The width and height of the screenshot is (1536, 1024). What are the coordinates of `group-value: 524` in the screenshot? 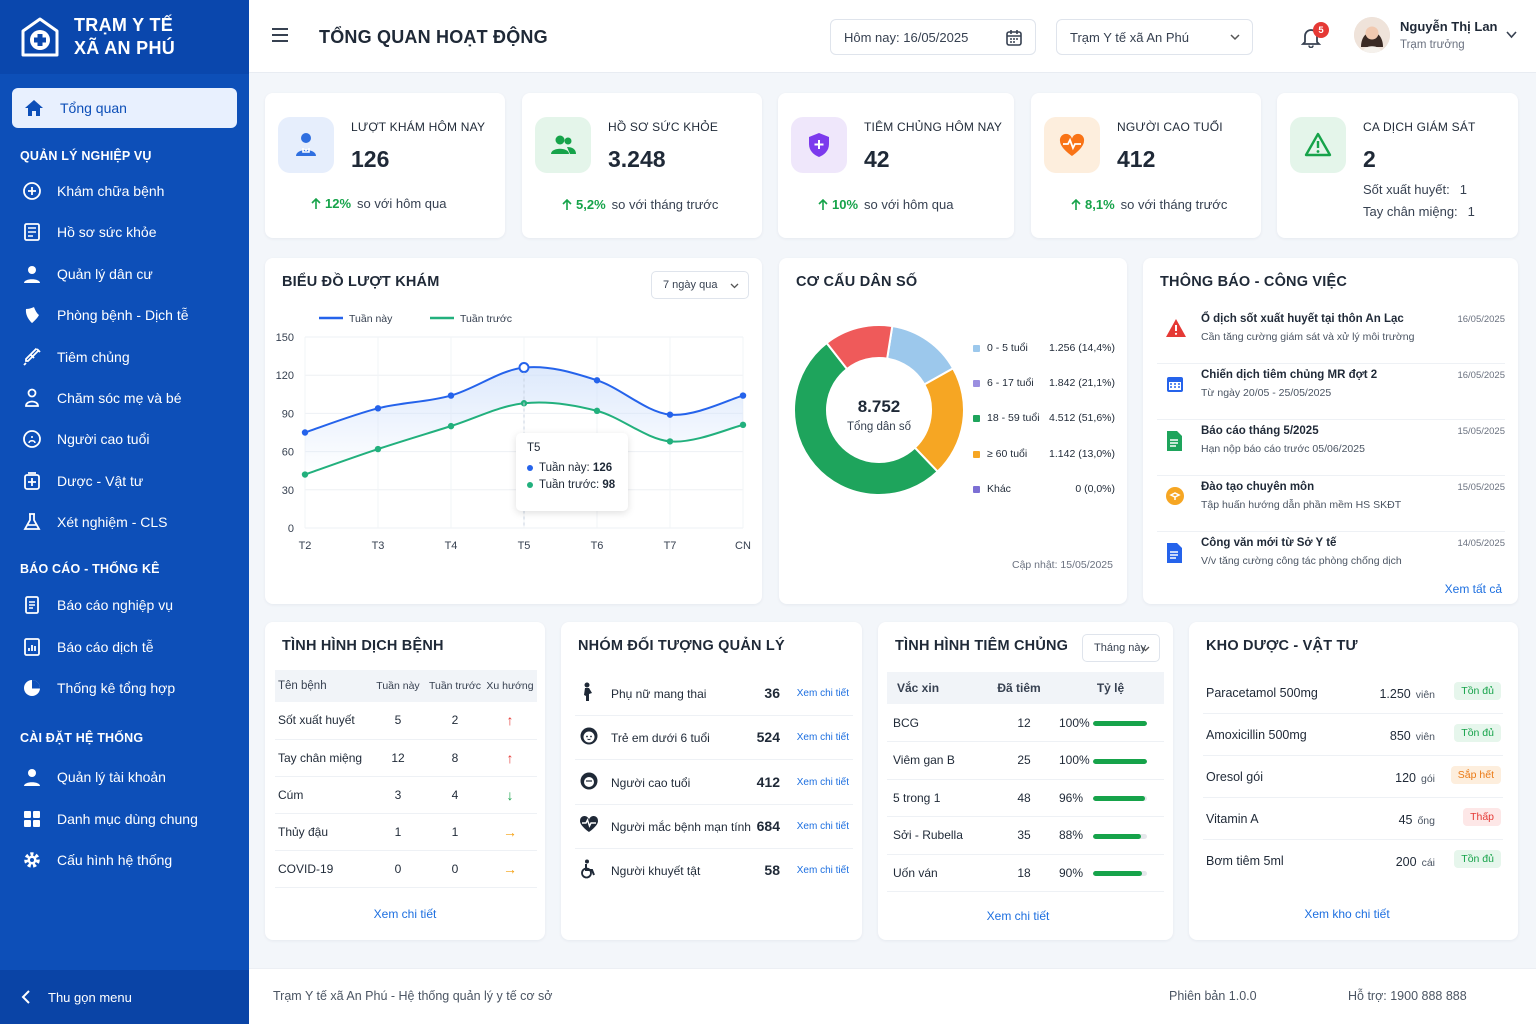 It's located at (768, 737).